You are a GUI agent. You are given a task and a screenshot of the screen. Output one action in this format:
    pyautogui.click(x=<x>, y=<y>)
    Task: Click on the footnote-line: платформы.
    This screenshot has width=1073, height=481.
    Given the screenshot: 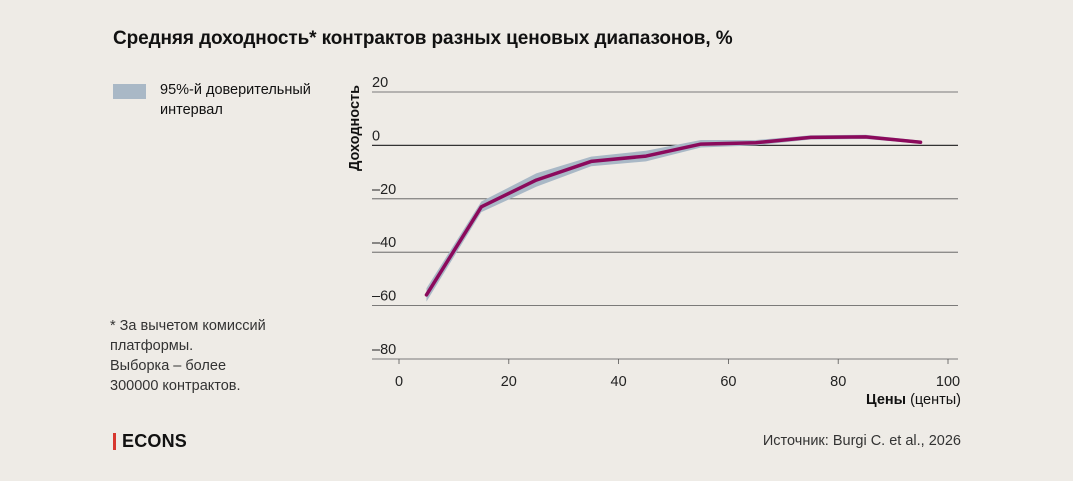 What is the action you would take?
    pyautogui.click(x=152, y=346)
    